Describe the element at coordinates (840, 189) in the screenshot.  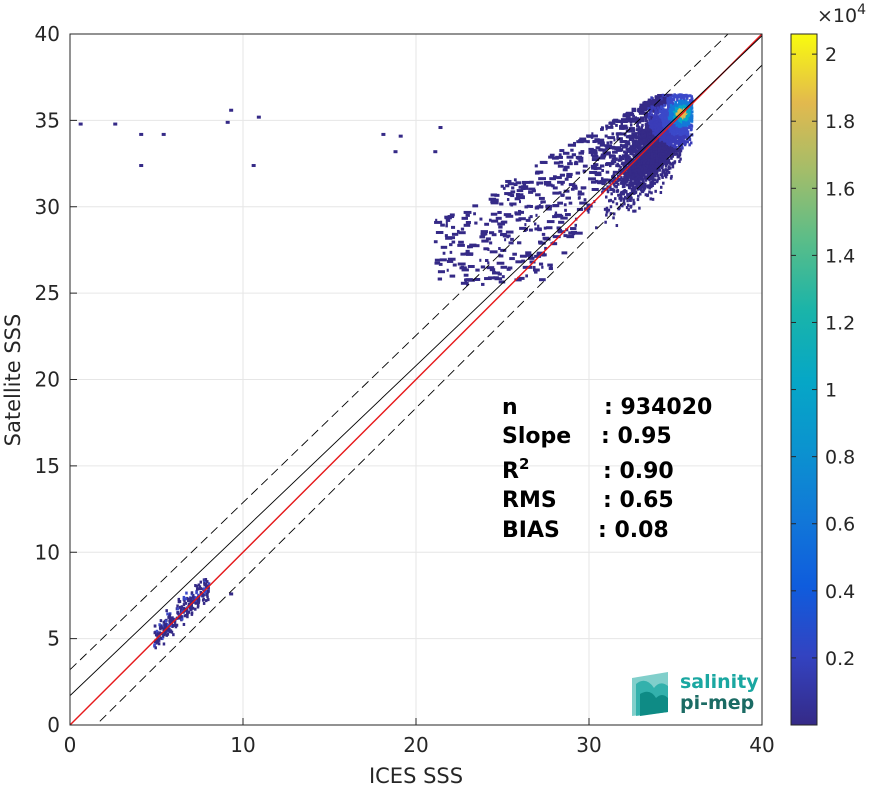
I see `colorbar-tick-label: 1.6` at that location.